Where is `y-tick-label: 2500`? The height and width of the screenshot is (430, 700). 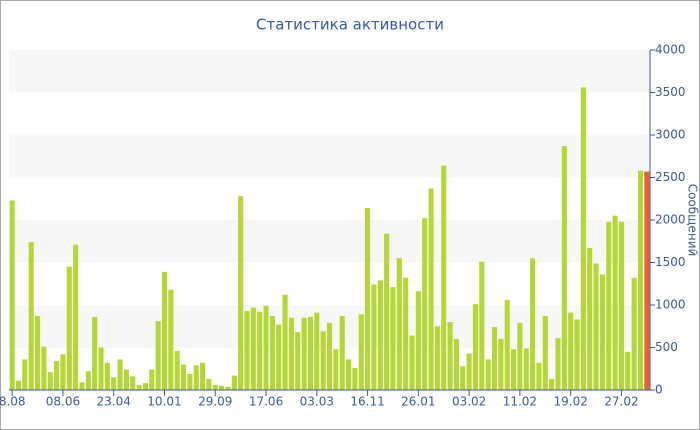
y-tick-label: 2500 is located at coordinates (670, 177).